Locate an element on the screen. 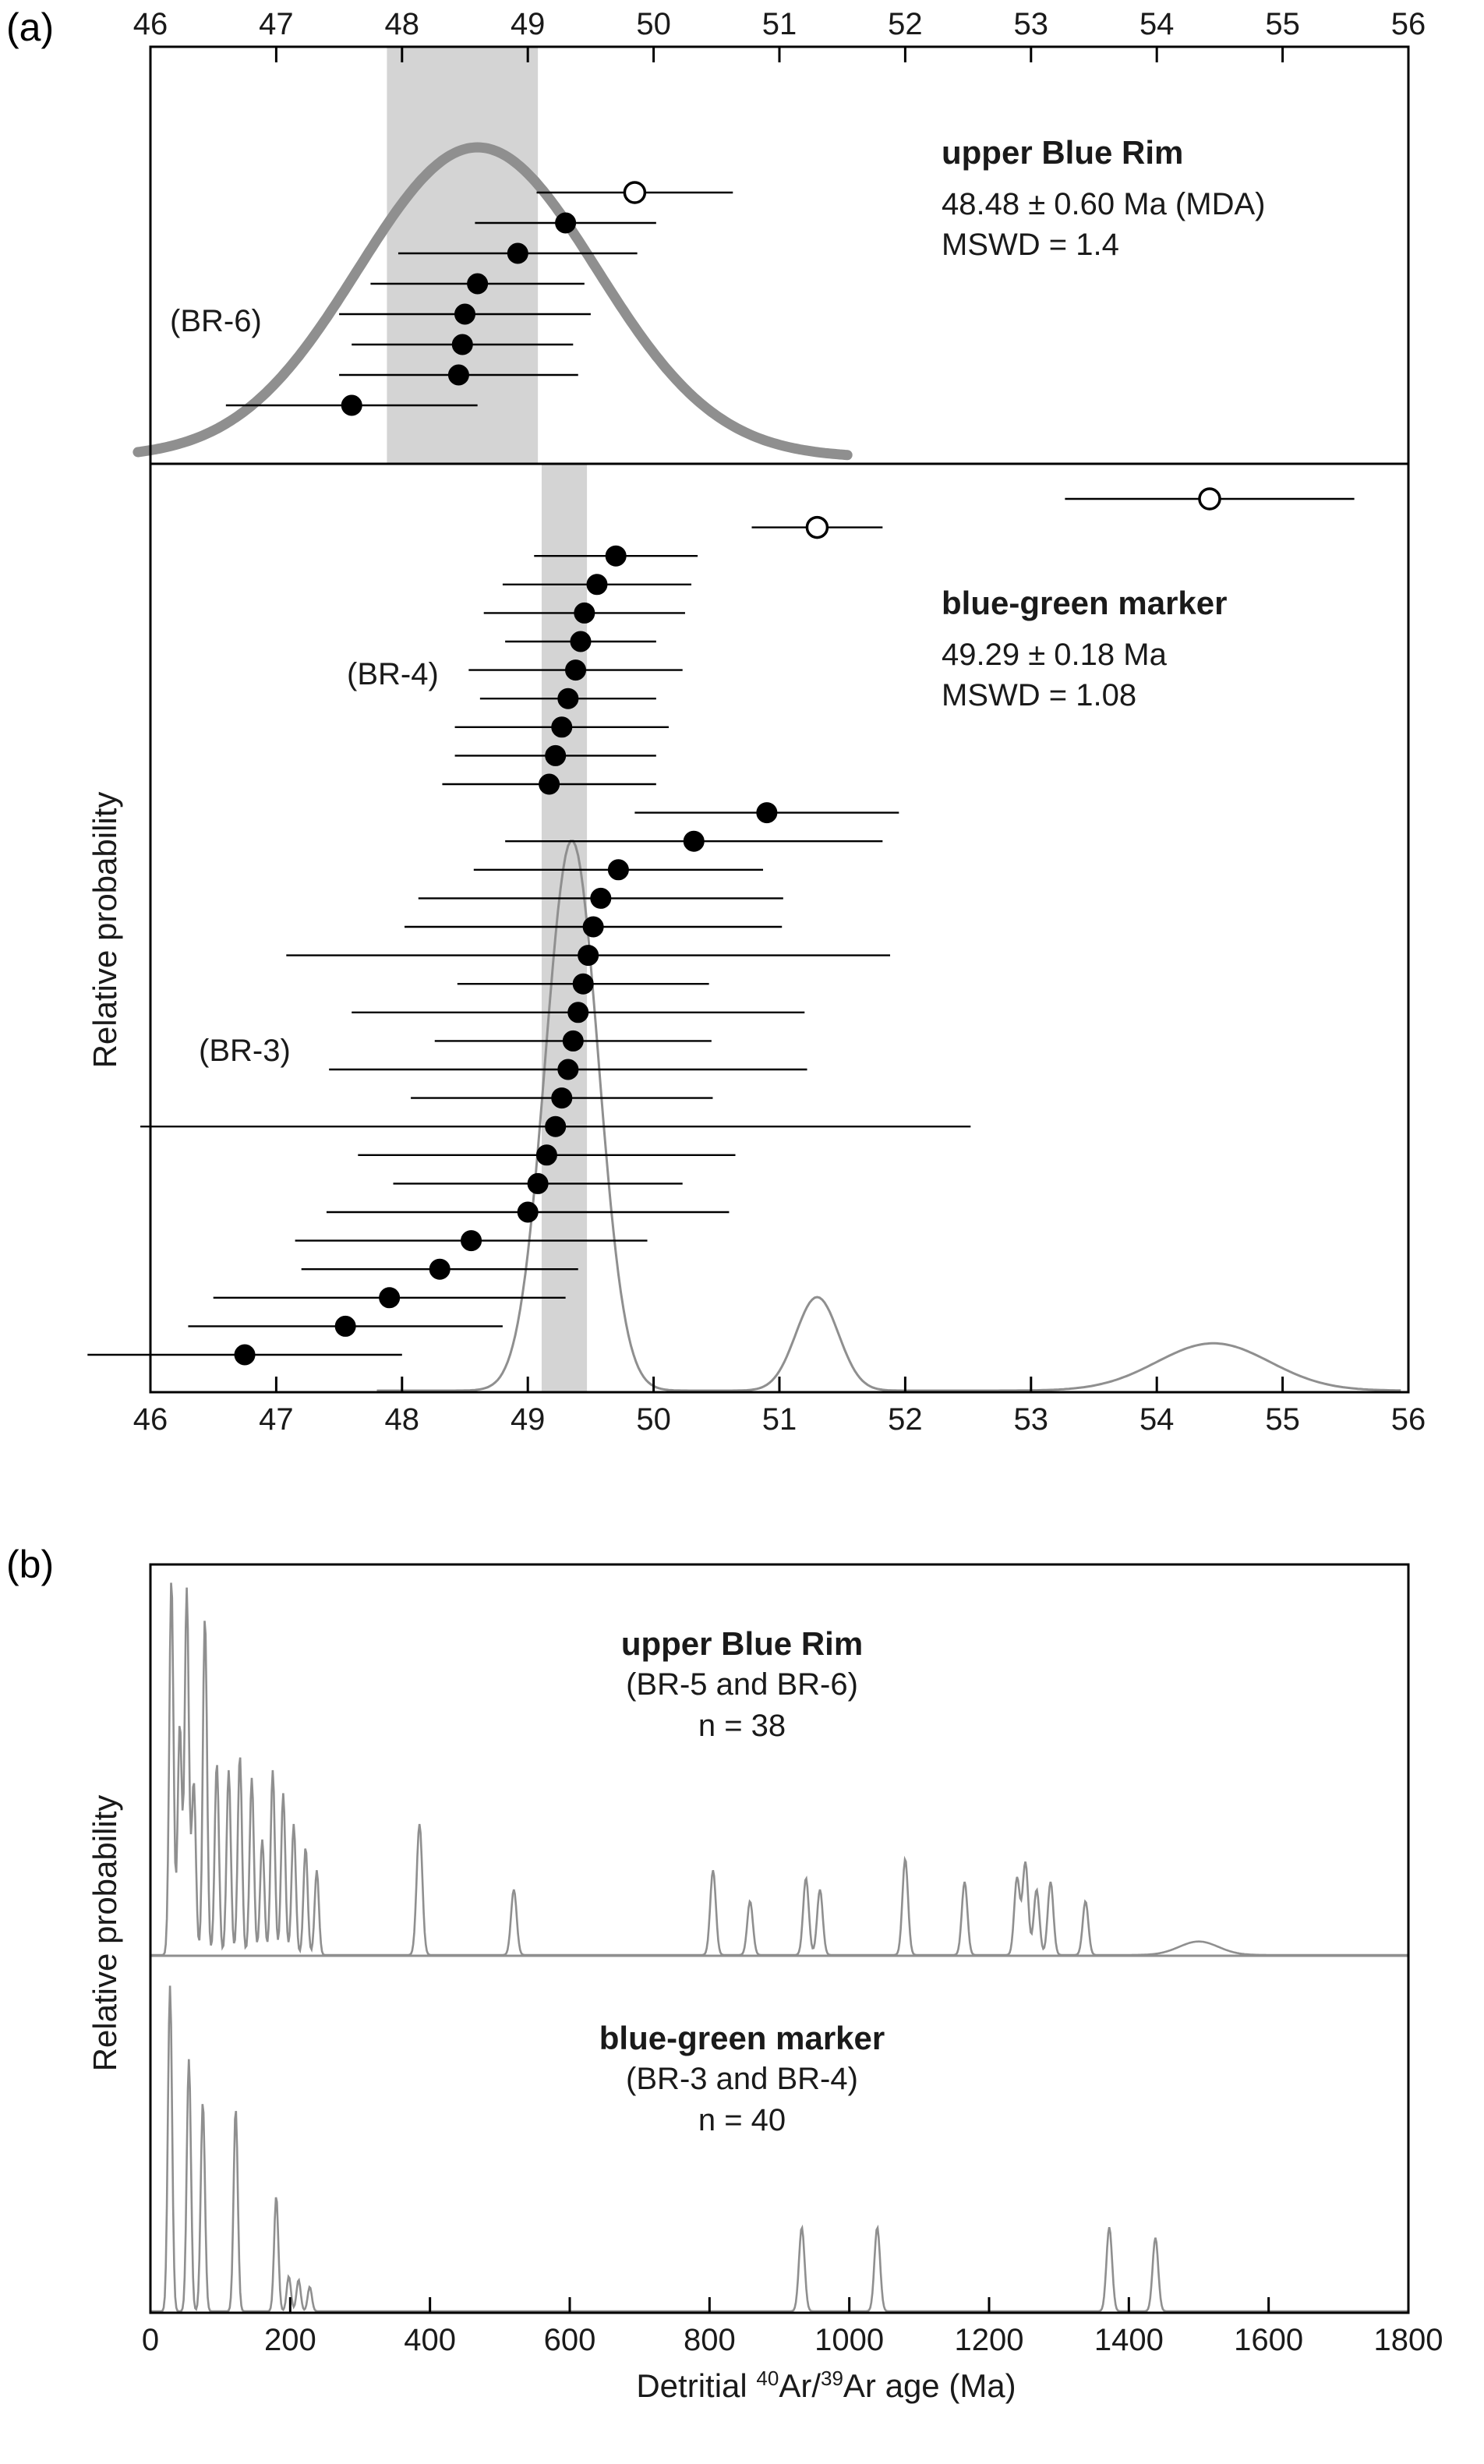 The width and height of the screenshot is (1484, 2464). a-top-mswd: MSWD = 1.4 is located at coordinates (1030, 245).